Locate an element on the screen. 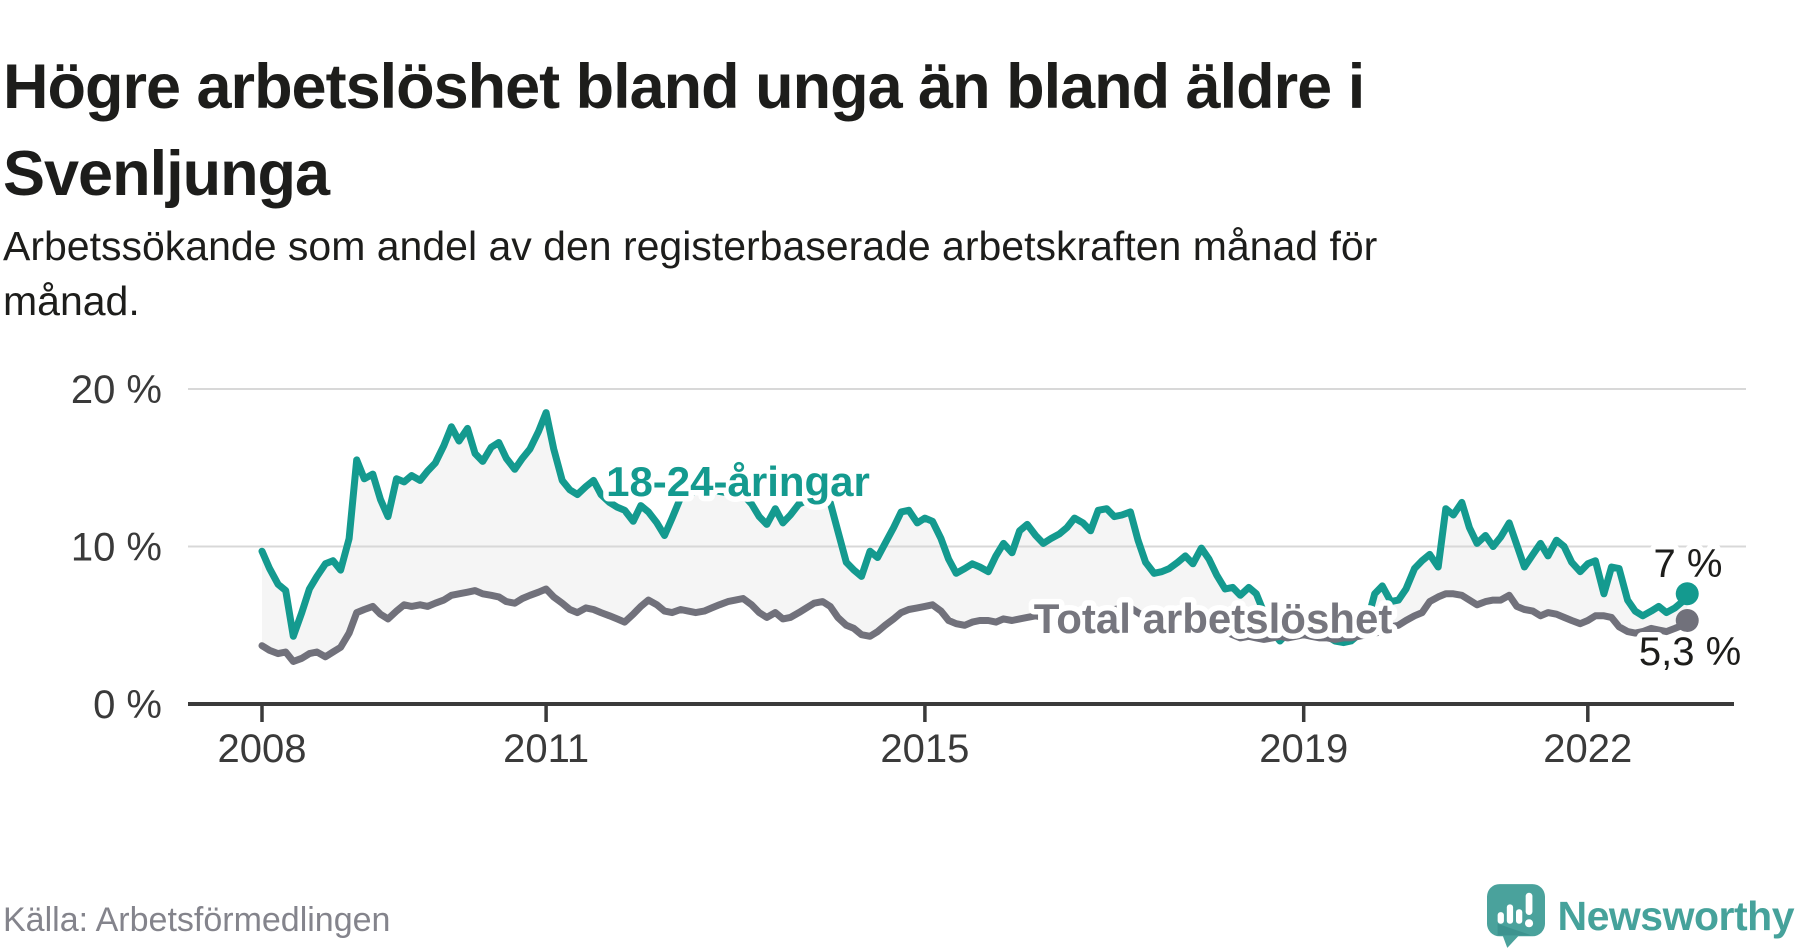  brand-name: Newsworthy is located at coordinates (1676, 915).